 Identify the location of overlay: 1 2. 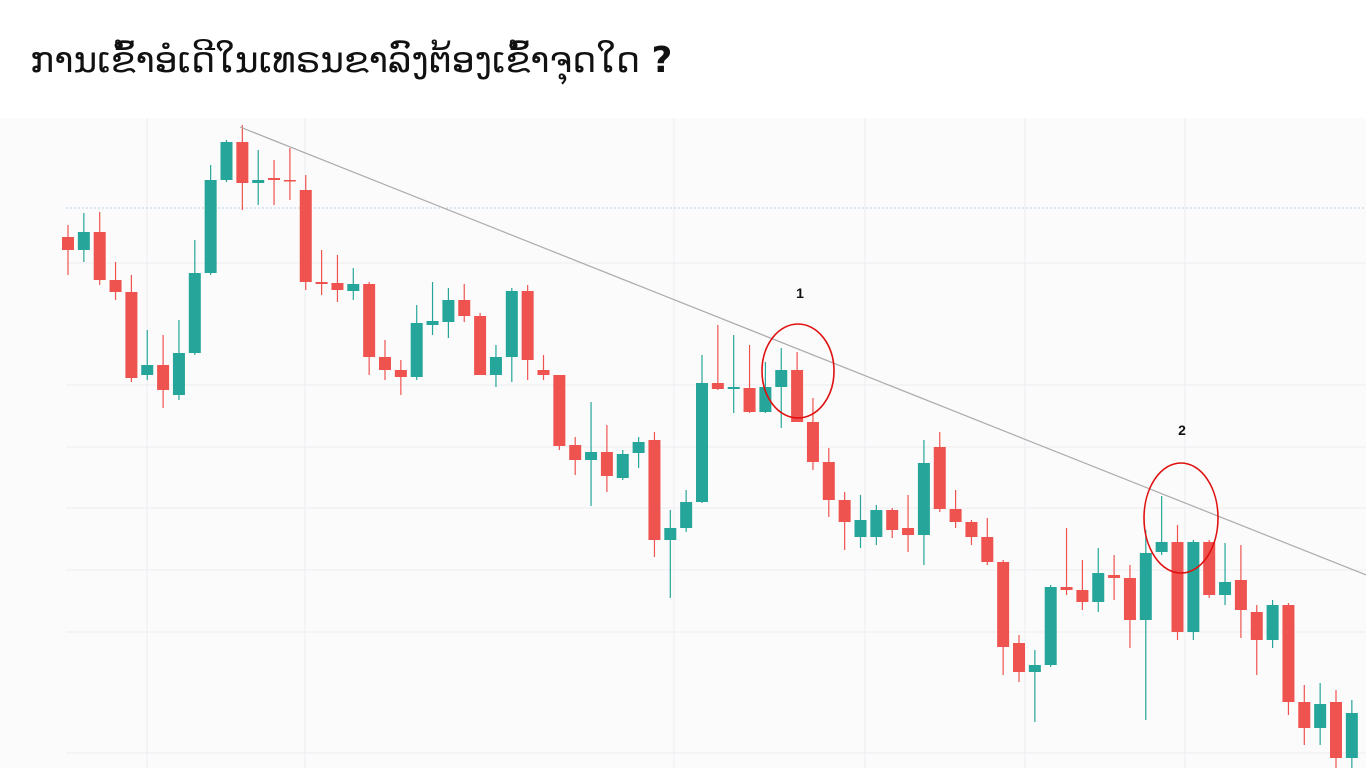
(990, 429).